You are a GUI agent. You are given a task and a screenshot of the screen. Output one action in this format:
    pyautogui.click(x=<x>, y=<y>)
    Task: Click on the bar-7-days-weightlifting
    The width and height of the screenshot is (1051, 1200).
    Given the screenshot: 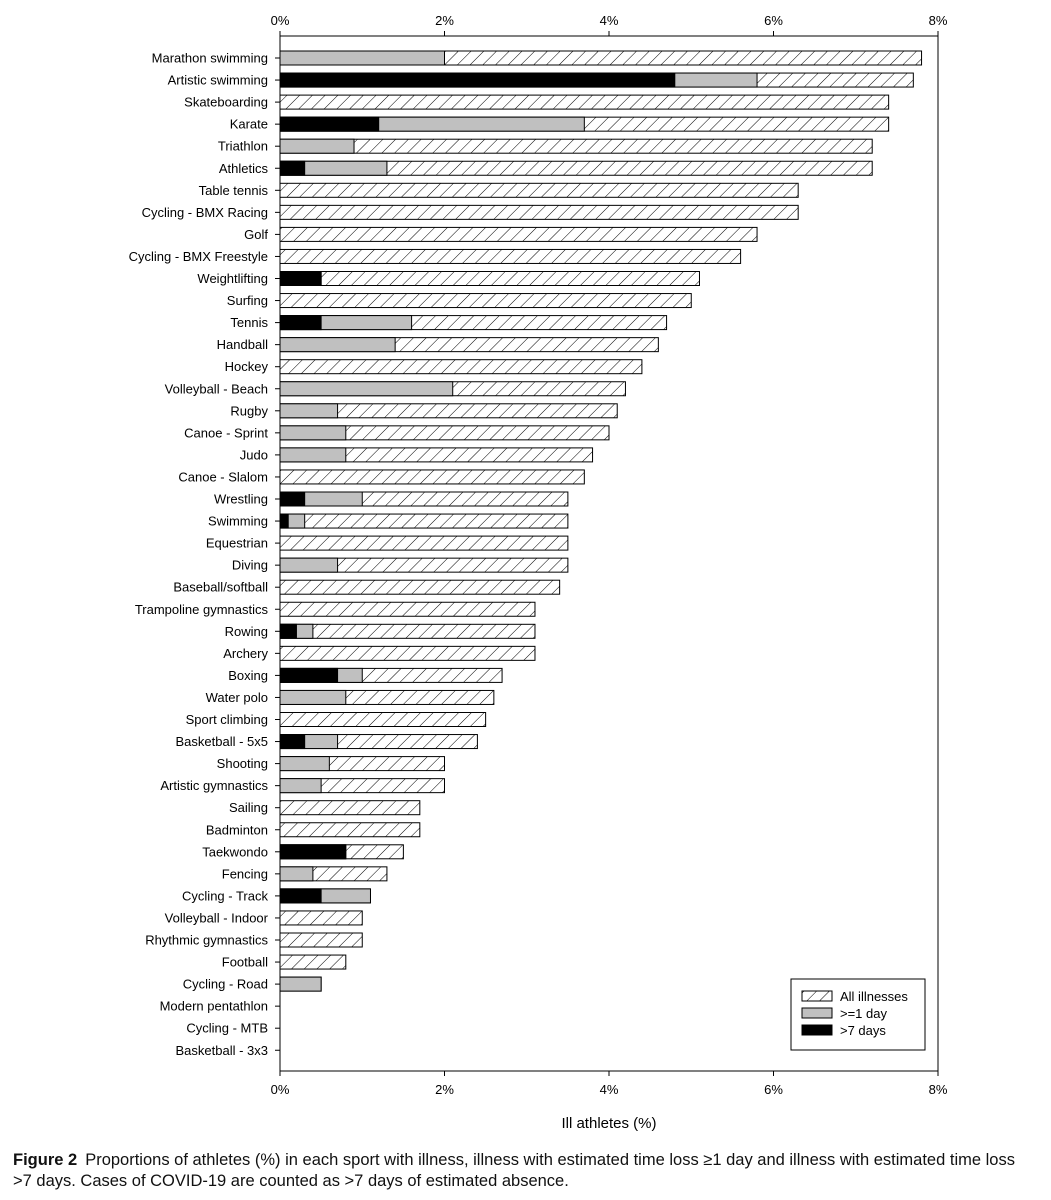 What is the action you would take?
    pyautogui.click(x=300, y=278)
    